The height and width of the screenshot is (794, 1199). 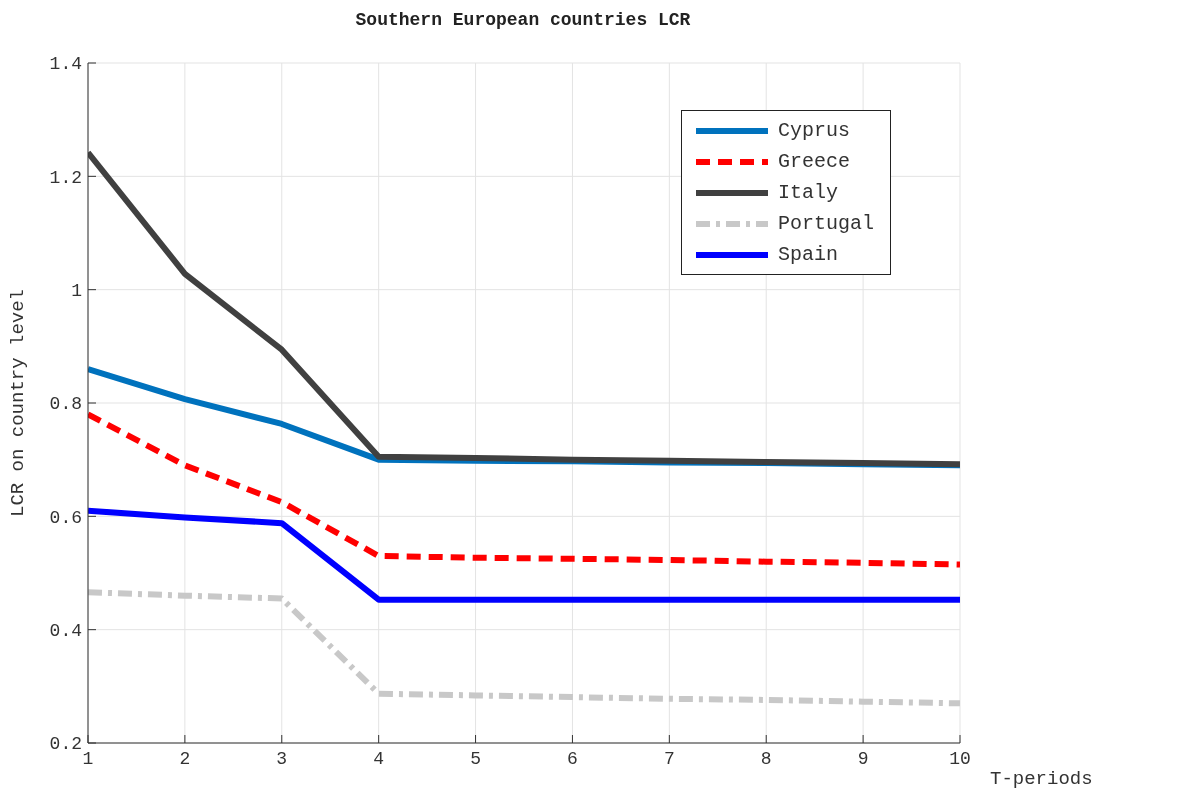 What do you see at coordinates (814, 161) in the screenshot?
I see `legend-label: Greece` at bounding box center [814, 161].